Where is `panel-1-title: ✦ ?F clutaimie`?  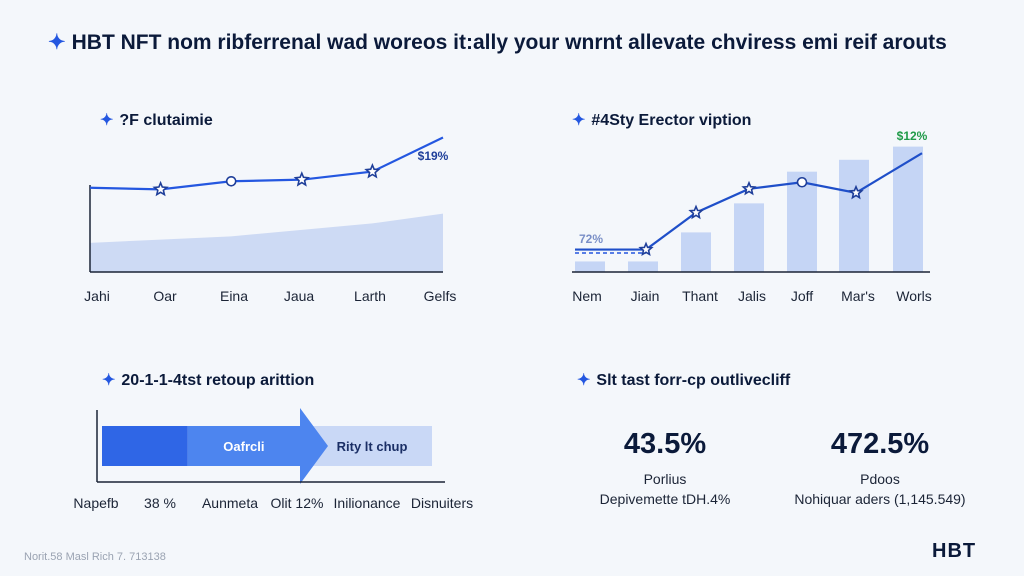
panel-1-title: ✦ ?F clutaimie is located at coordinates (156, 120).